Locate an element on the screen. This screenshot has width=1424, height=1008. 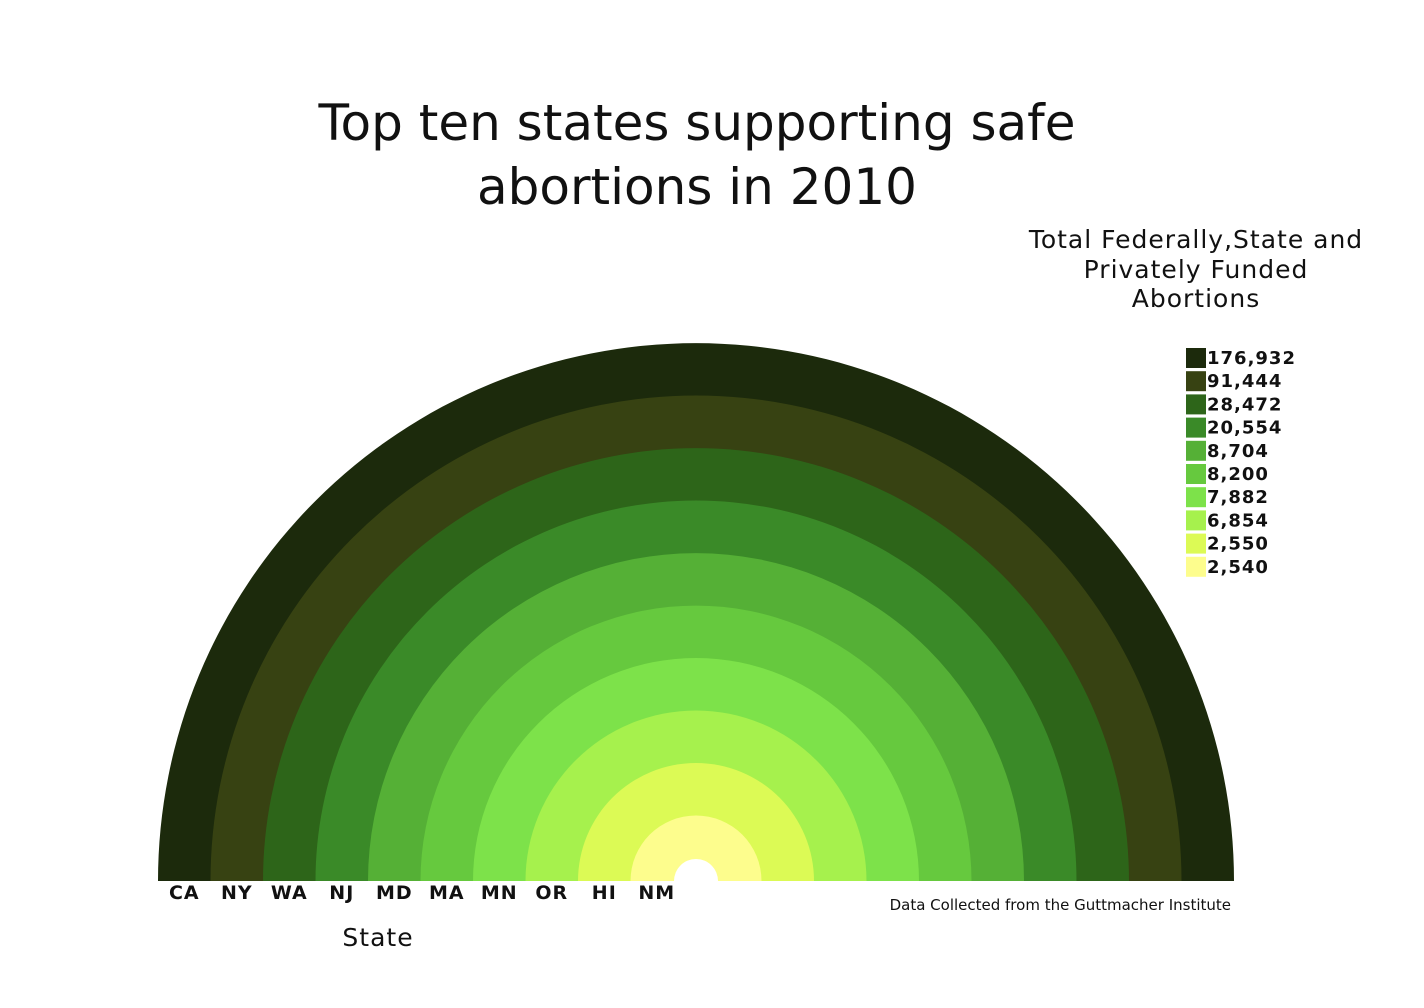
legend-label-md: 8,704 is located at coordinates (1238, 451).